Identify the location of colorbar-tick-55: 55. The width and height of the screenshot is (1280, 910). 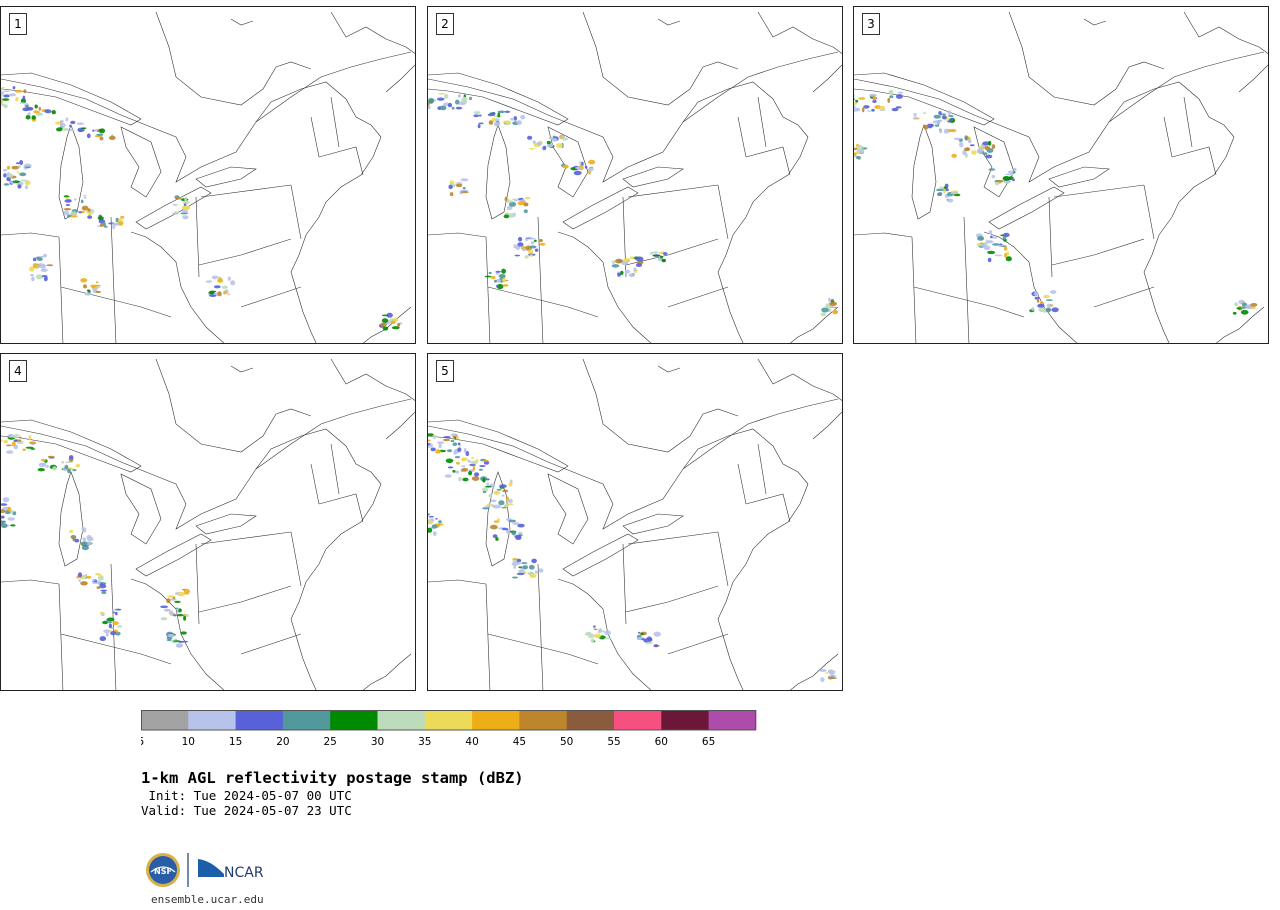
(613, 742).